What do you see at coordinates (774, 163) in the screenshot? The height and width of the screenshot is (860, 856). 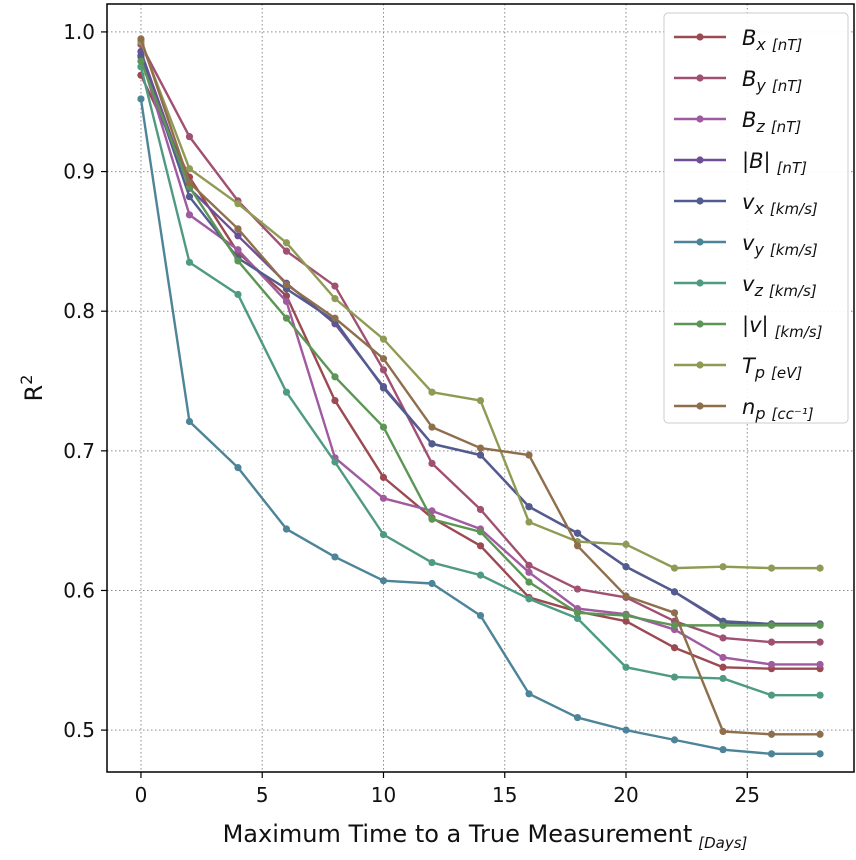 I see `legend-label: |B| [nT]` at bounding box center [774, 163].